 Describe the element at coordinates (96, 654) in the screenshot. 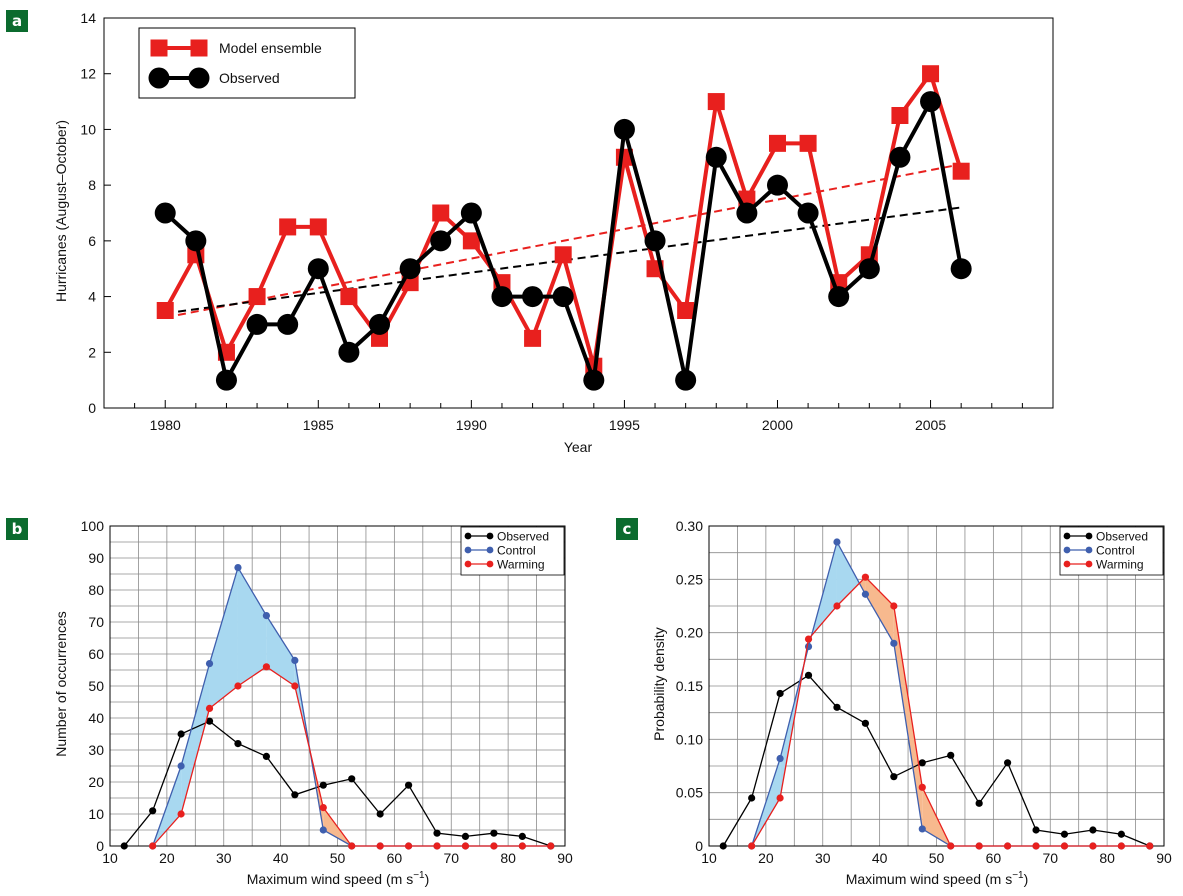

I see `y-tick-label: 60` at that location.